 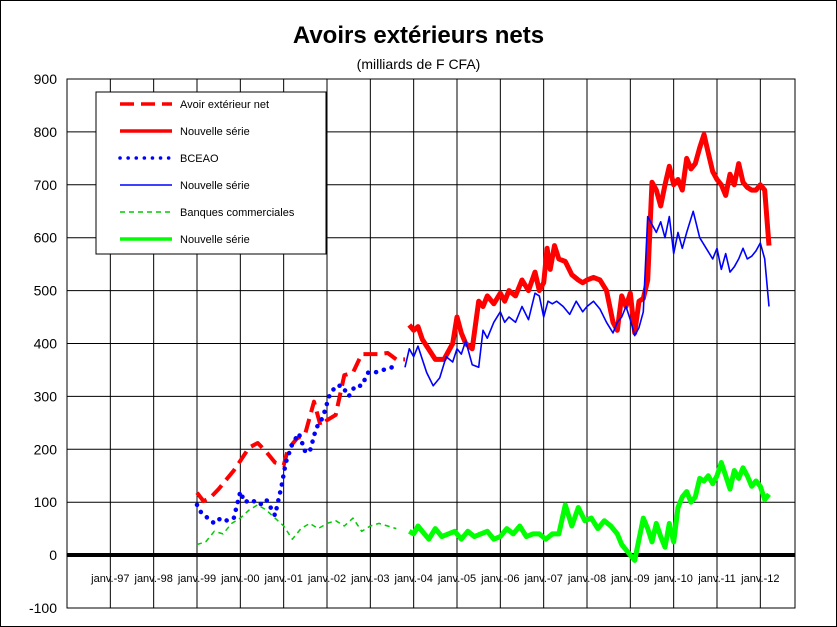 What do you see at coordinates (499, 579) in the screenshot?
I see `x-tick-label: janv.-06` at bounding box center [499, 579].